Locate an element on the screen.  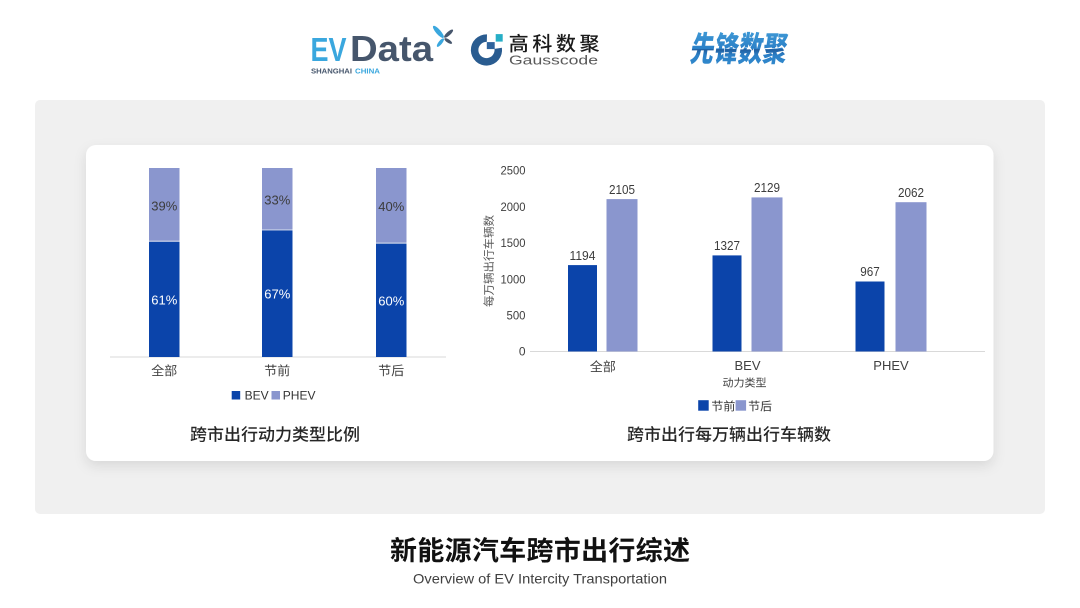
svg-text: 67% is located at coordinates (277, 294).